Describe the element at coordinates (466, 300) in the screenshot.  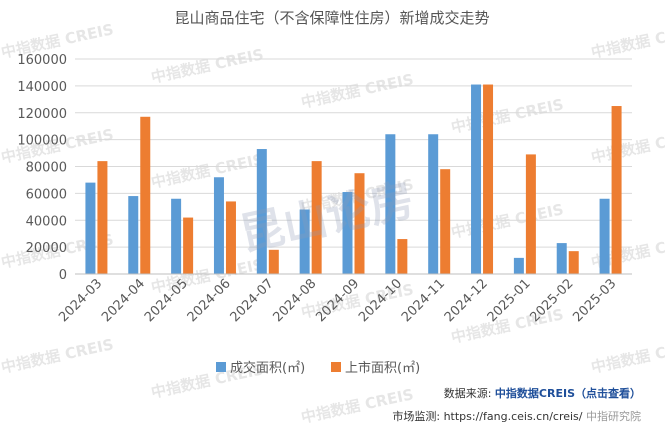
I see `x-tick-label: 2024-12` at that location.